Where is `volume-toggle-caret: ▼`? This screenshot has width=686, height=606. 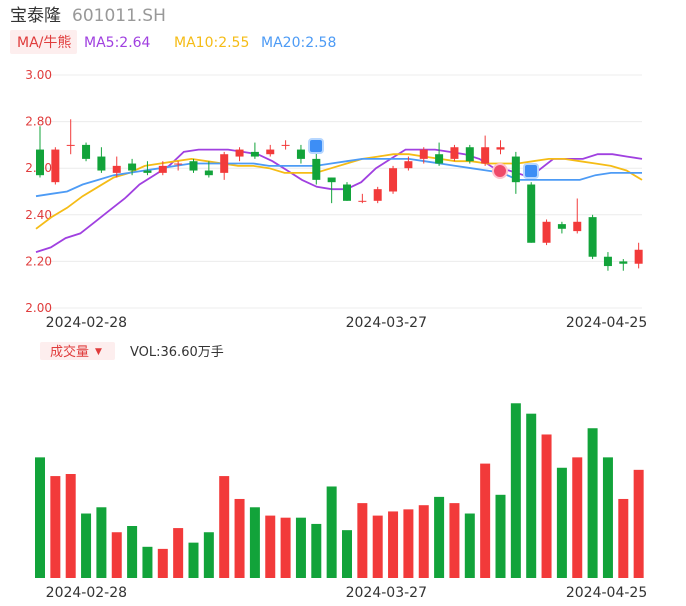 volume-toggle-caret: ▼ is located at coordinates (98, 352).